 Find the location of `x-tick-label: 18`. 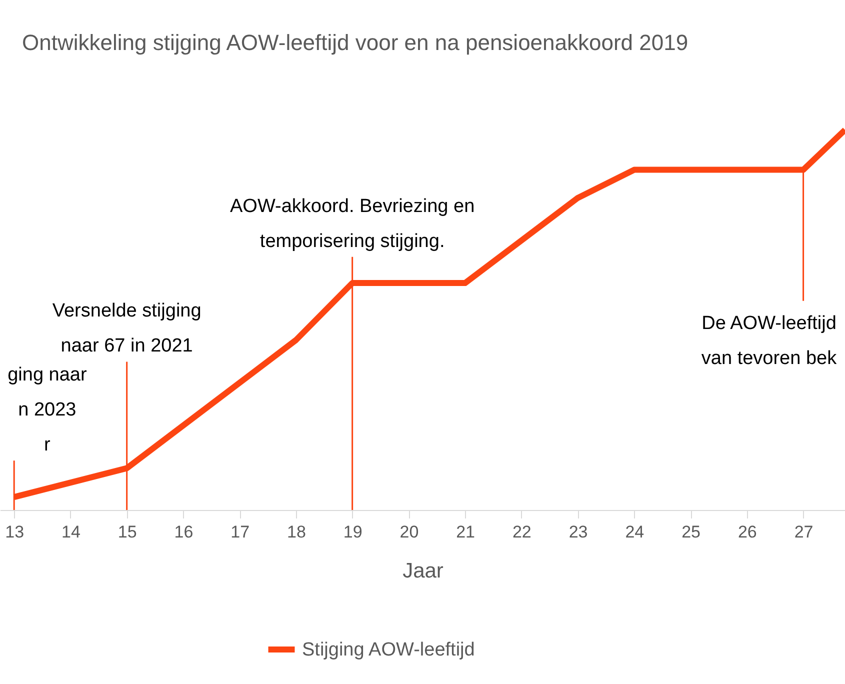

x-tick-label: 18 is located at coordinates (296, 532).